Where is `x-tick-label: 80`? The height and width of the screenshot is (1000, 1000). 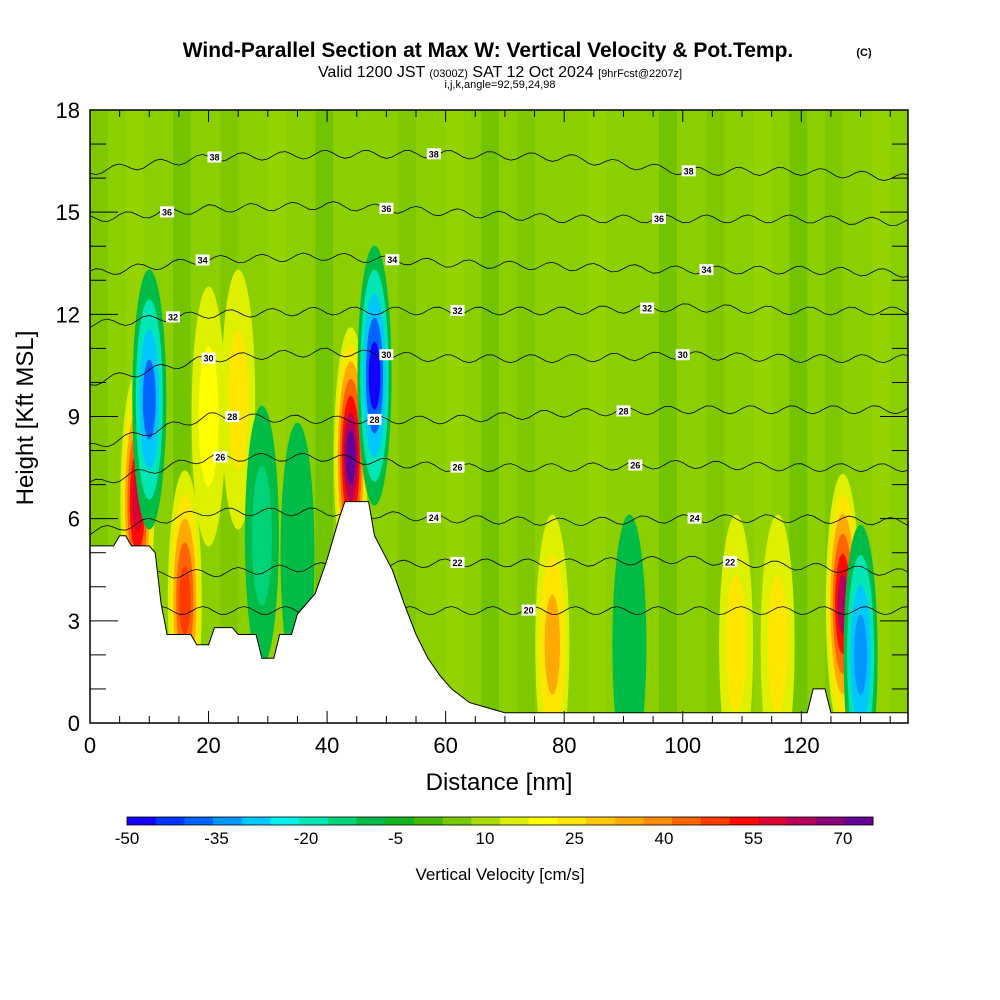
x-tick-label: 80 is located at coordinates (564, 745).